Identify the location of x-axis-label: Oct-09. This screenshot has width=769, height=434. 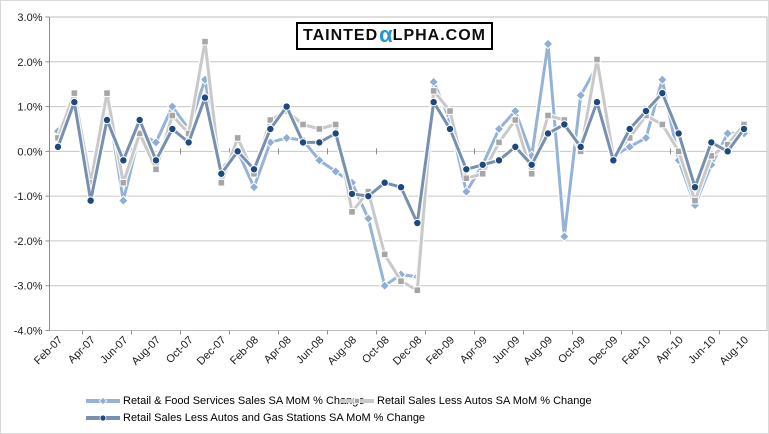
(572, 350).